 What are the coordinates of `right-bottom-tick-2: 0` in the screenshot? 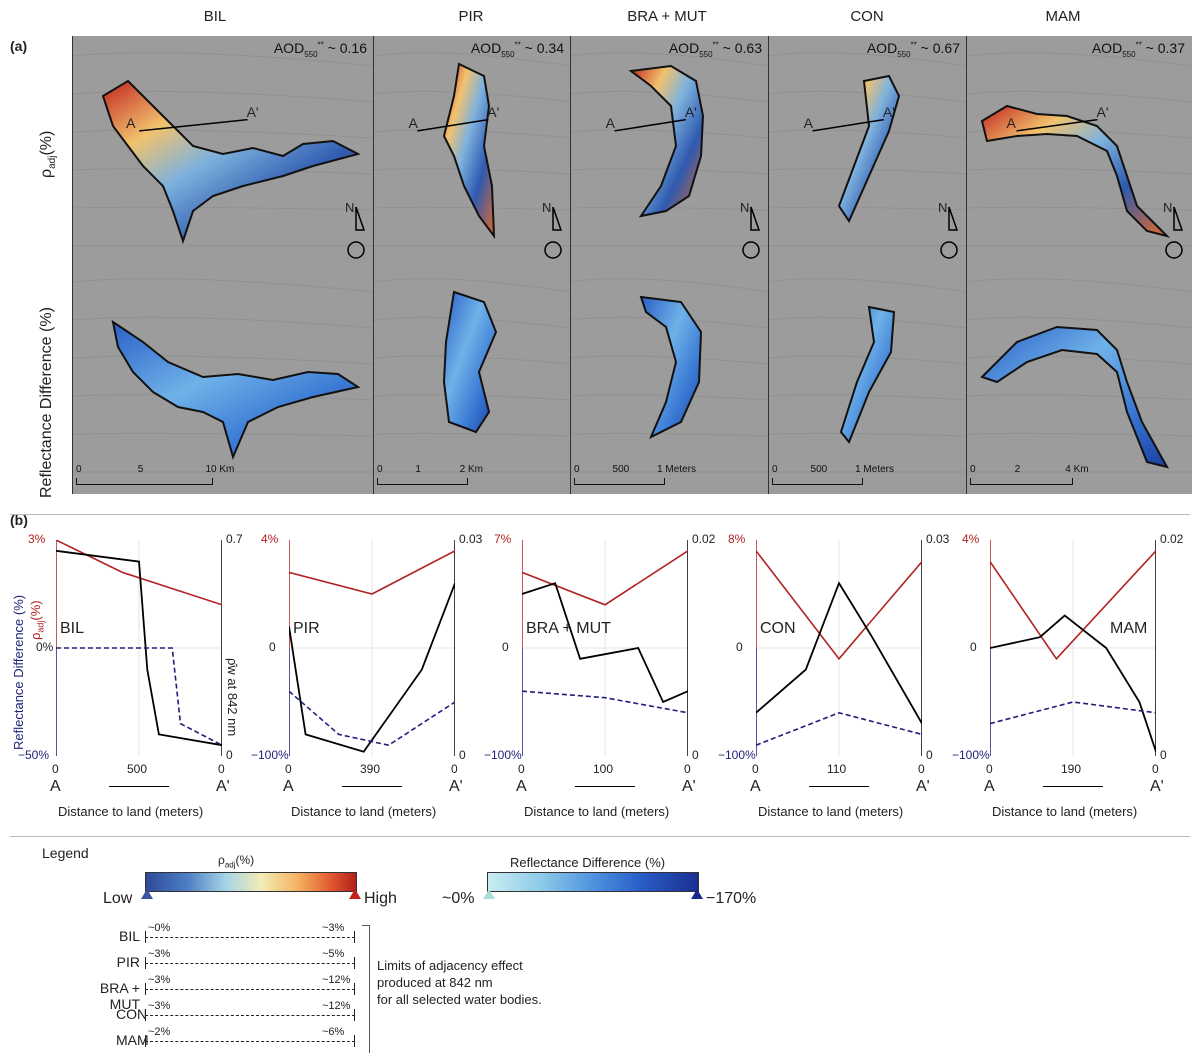 It's located at (695, 755).